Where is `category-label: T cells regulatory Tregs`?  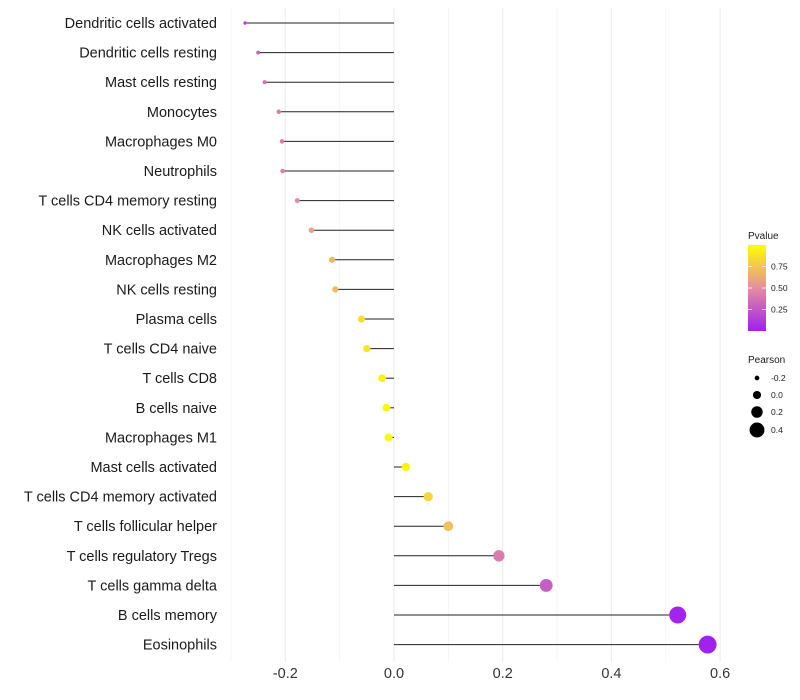
category-label: T cells regulatory Tregs is located at coordinates (142, 557).